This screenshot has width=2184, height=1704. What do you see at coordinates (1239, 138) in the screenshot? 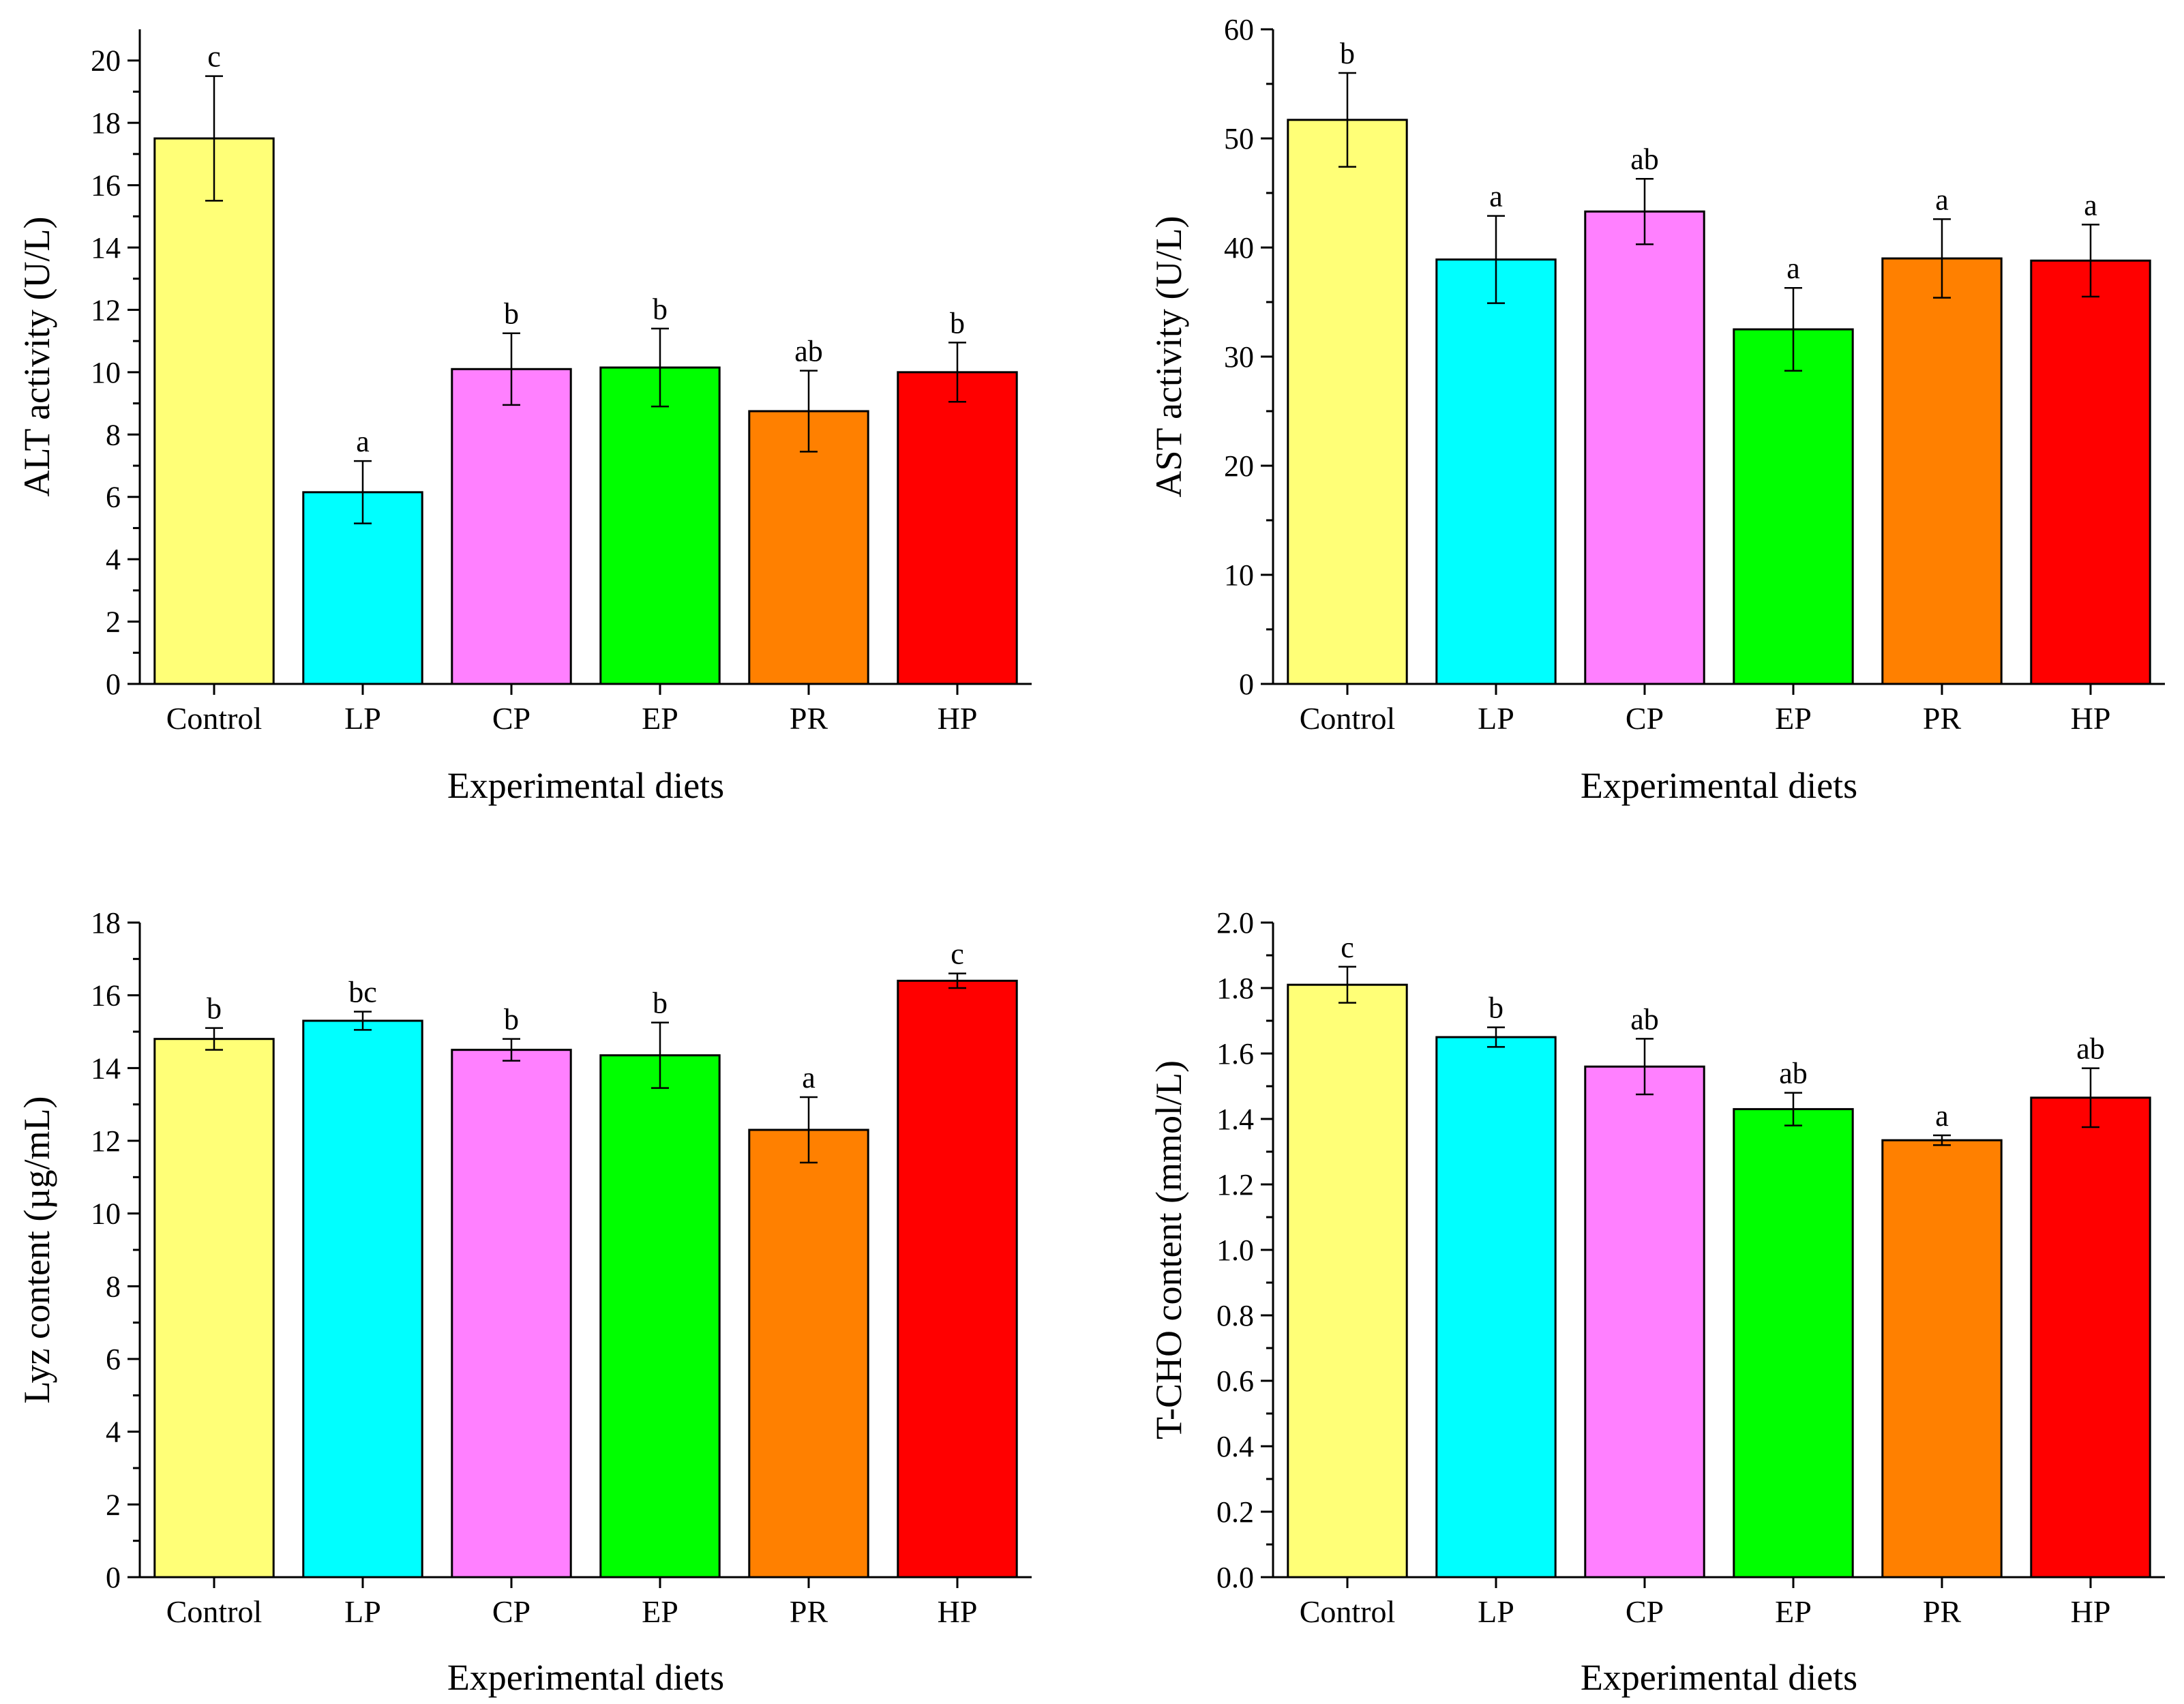
I see `y-tick-label: 50` at bounding box center [1239, 138].